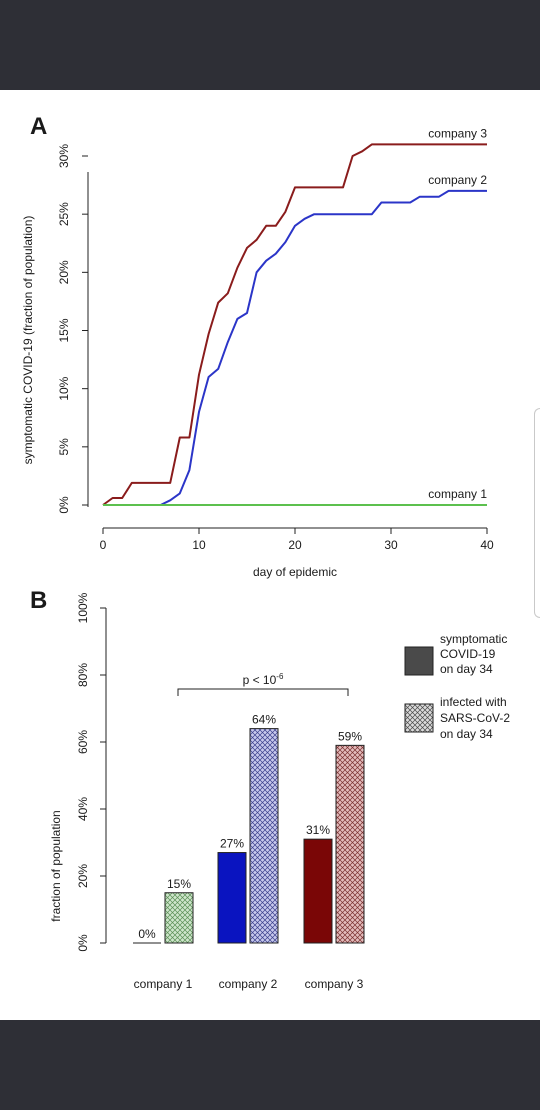  What do you see at coordinates (391, 545) in the screenshot?
I see `panel-a-xtick-label: 30` at bounding box center [391, 545].